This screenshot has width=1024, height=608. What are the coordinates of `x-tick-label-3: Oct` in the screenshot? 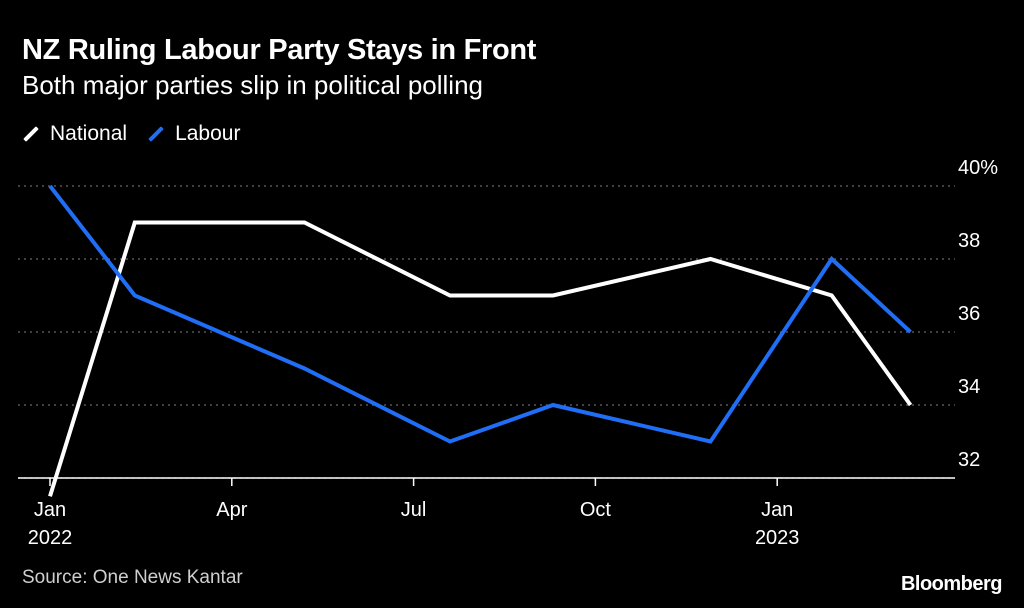 It's located at (596, 510).